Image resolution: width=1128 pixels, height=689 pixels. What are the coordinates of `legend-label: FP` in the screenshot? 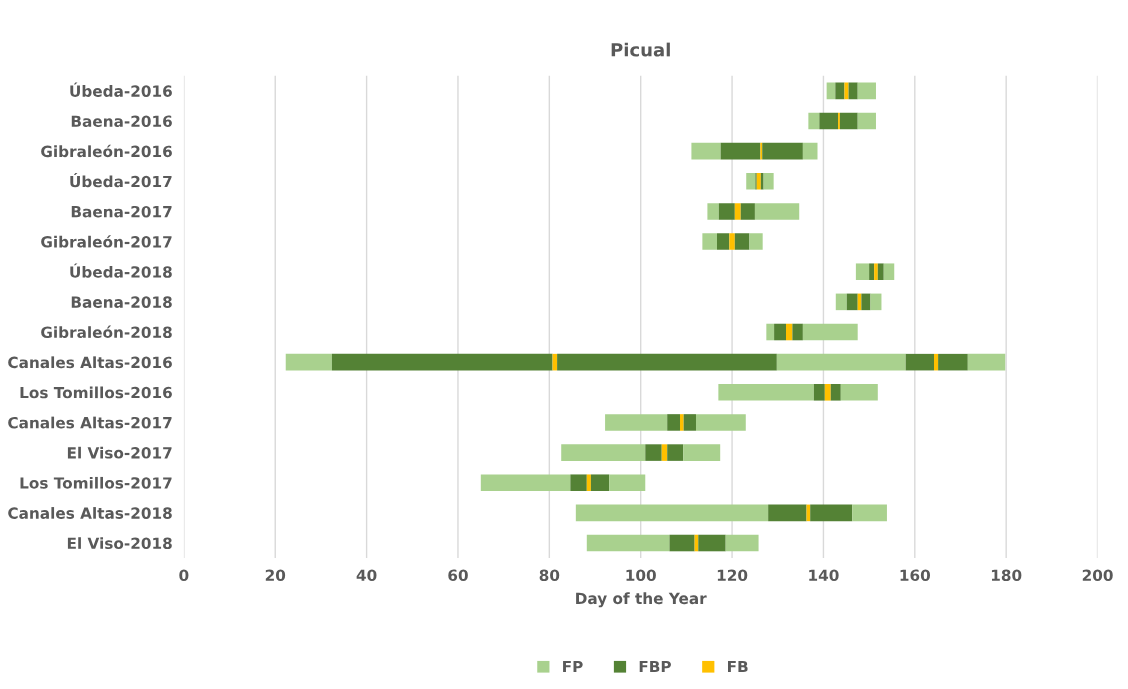 It's located at (573, 666).